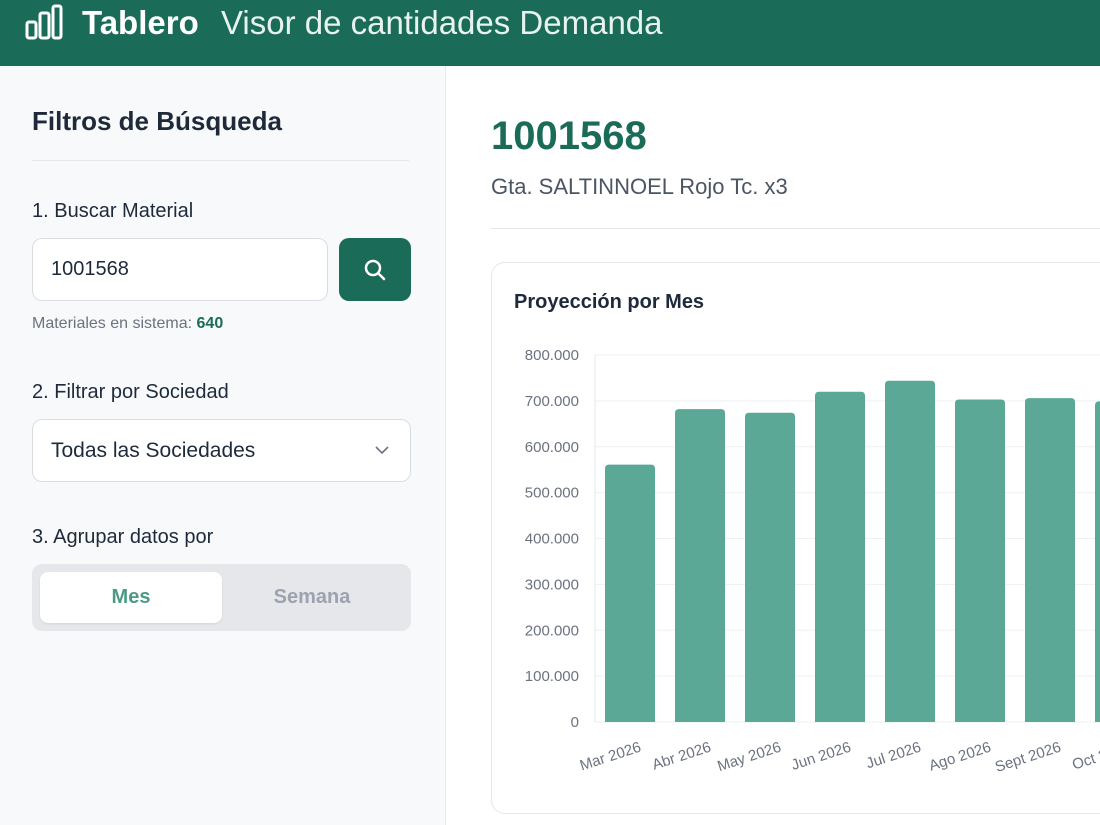 This screenshot has height=825, width=1100. Describe the element at coordinates (611, 757) in the screenshot. I see `x-tick-label: Mar 2026` at that location.